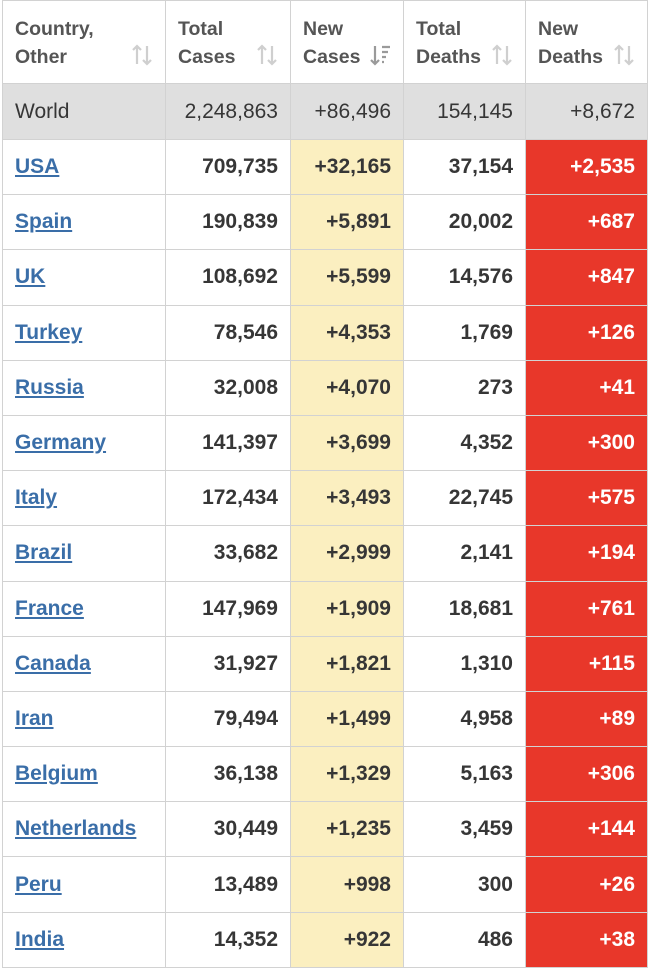 The height and width of the screenshot is (968, 650). I want to click on header-new-cases-line1: New, so click(323, 29).